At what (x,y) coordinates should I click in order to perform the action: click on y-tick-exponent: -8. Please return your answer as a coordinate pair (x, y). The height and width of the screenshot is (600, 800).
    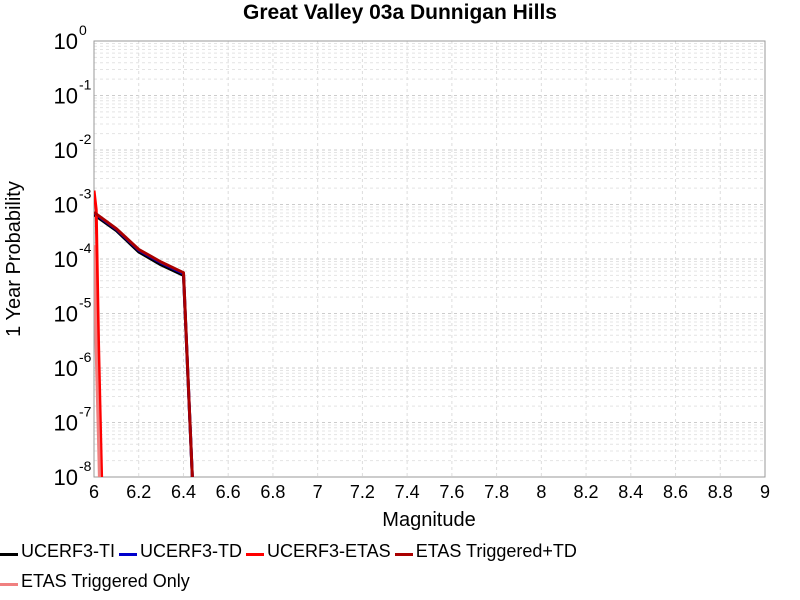
    Looking at the image, I should click on (85, 466).